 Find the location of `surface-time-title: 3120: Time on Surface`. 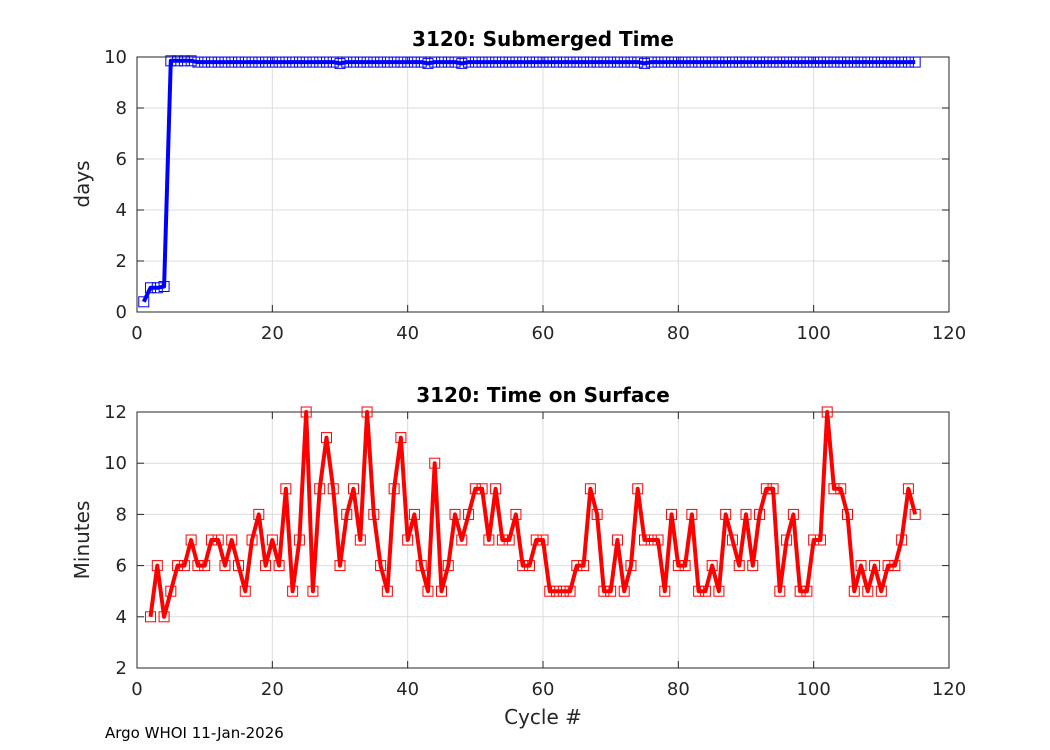

surface-time-title: 3120: Time on Surface is located at coordinates (543, 395).